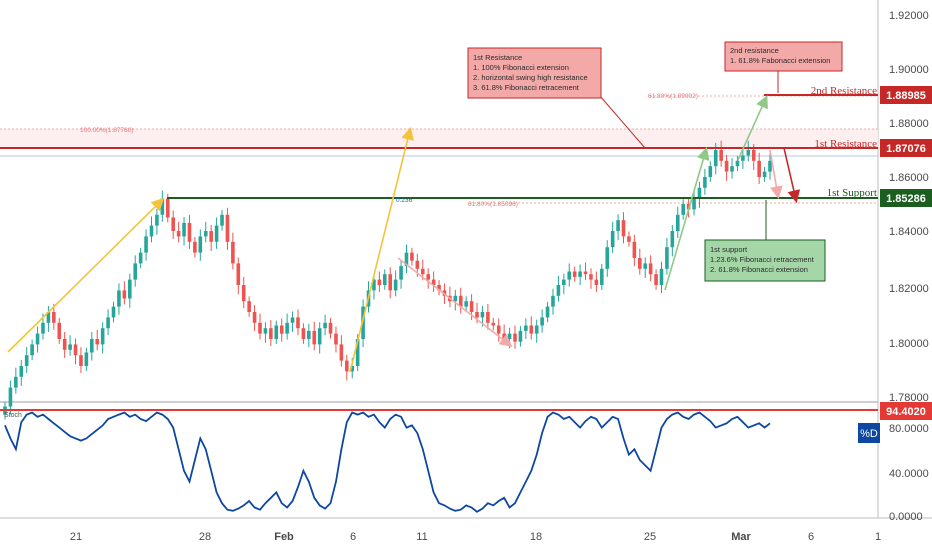 The image size is (932, 550). I want to click on support-1-callout, so click(765, 260).